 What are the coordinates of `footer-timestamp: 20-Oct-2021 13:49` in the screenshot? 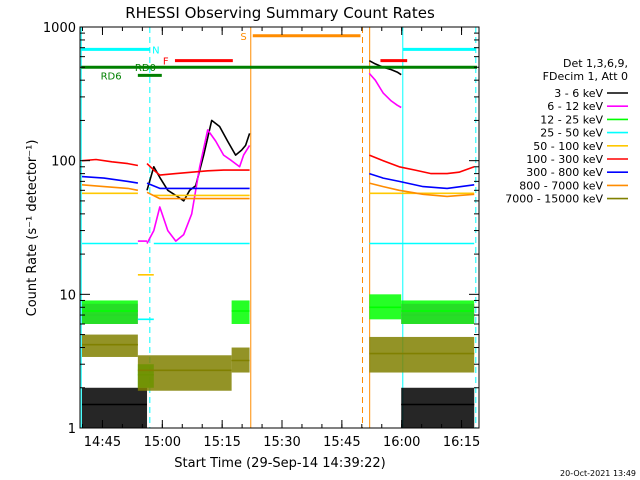 It's located at (598, 473).